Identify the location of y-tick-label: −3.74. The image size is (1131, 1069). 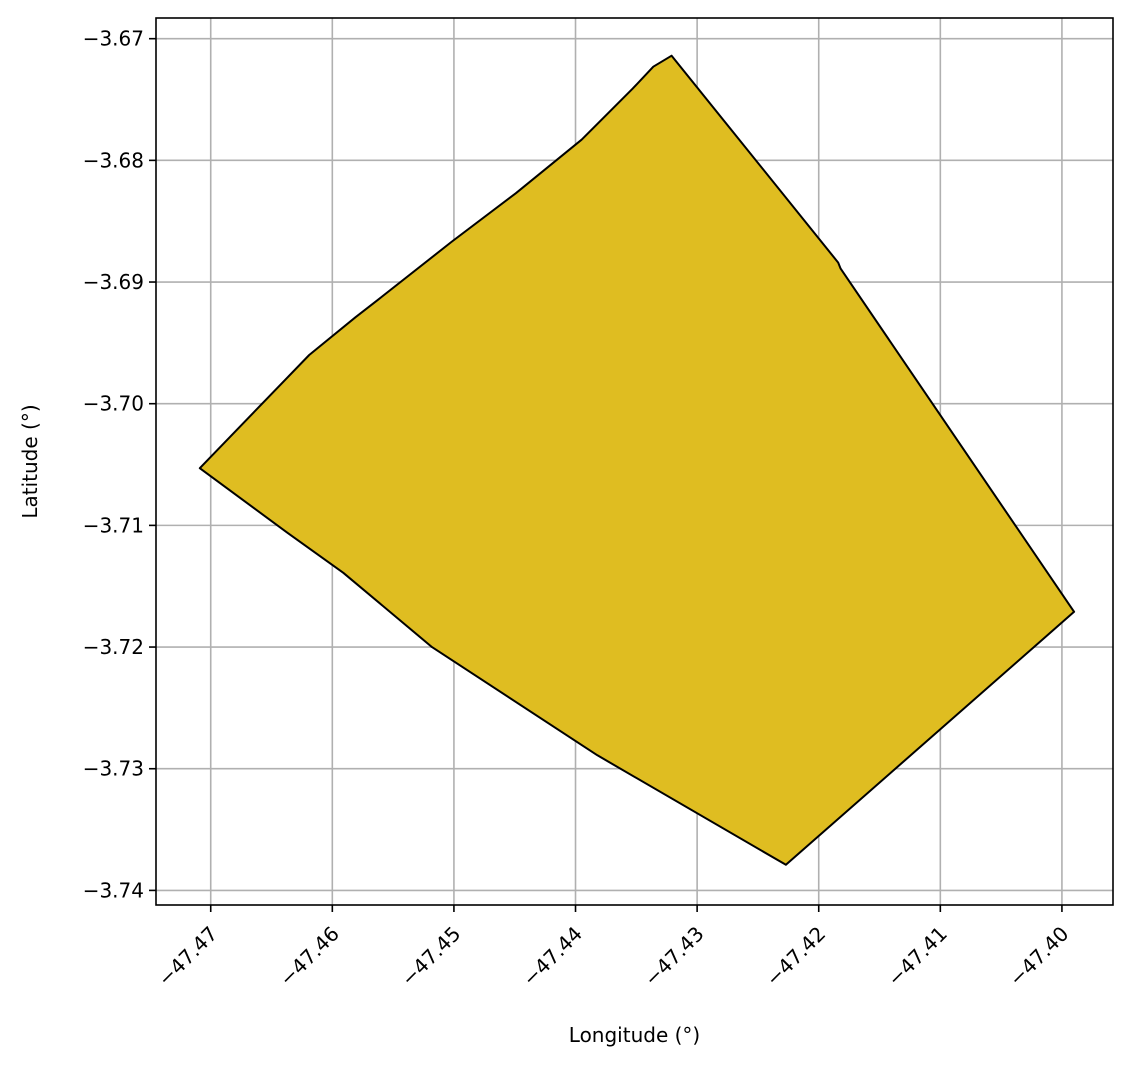
(113, 890).